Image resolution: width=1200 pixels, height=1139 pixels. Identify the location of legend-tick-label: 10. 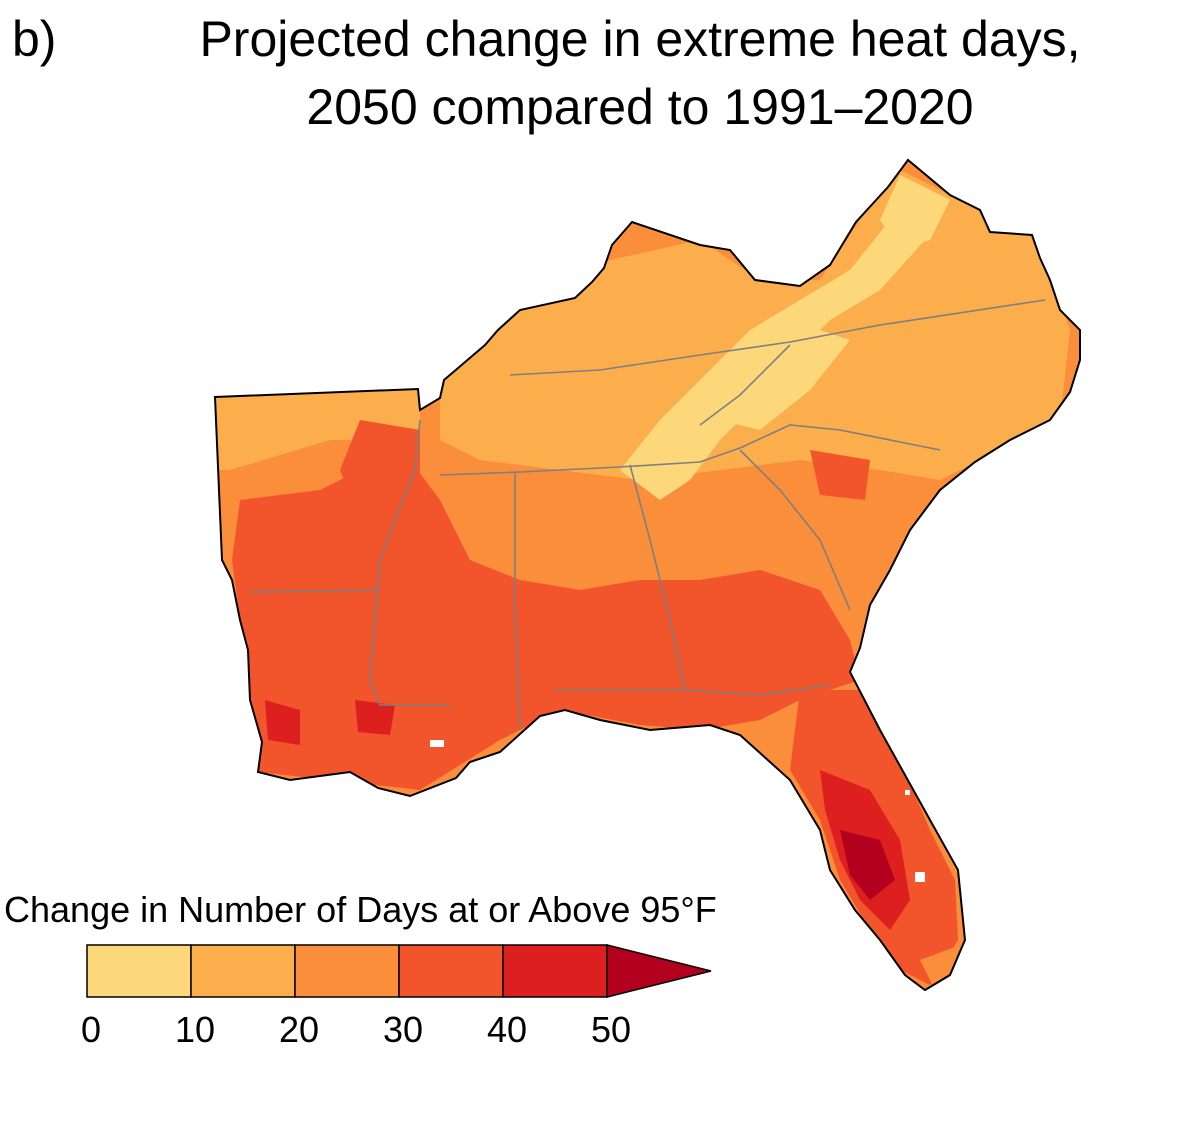
(195, 1029).